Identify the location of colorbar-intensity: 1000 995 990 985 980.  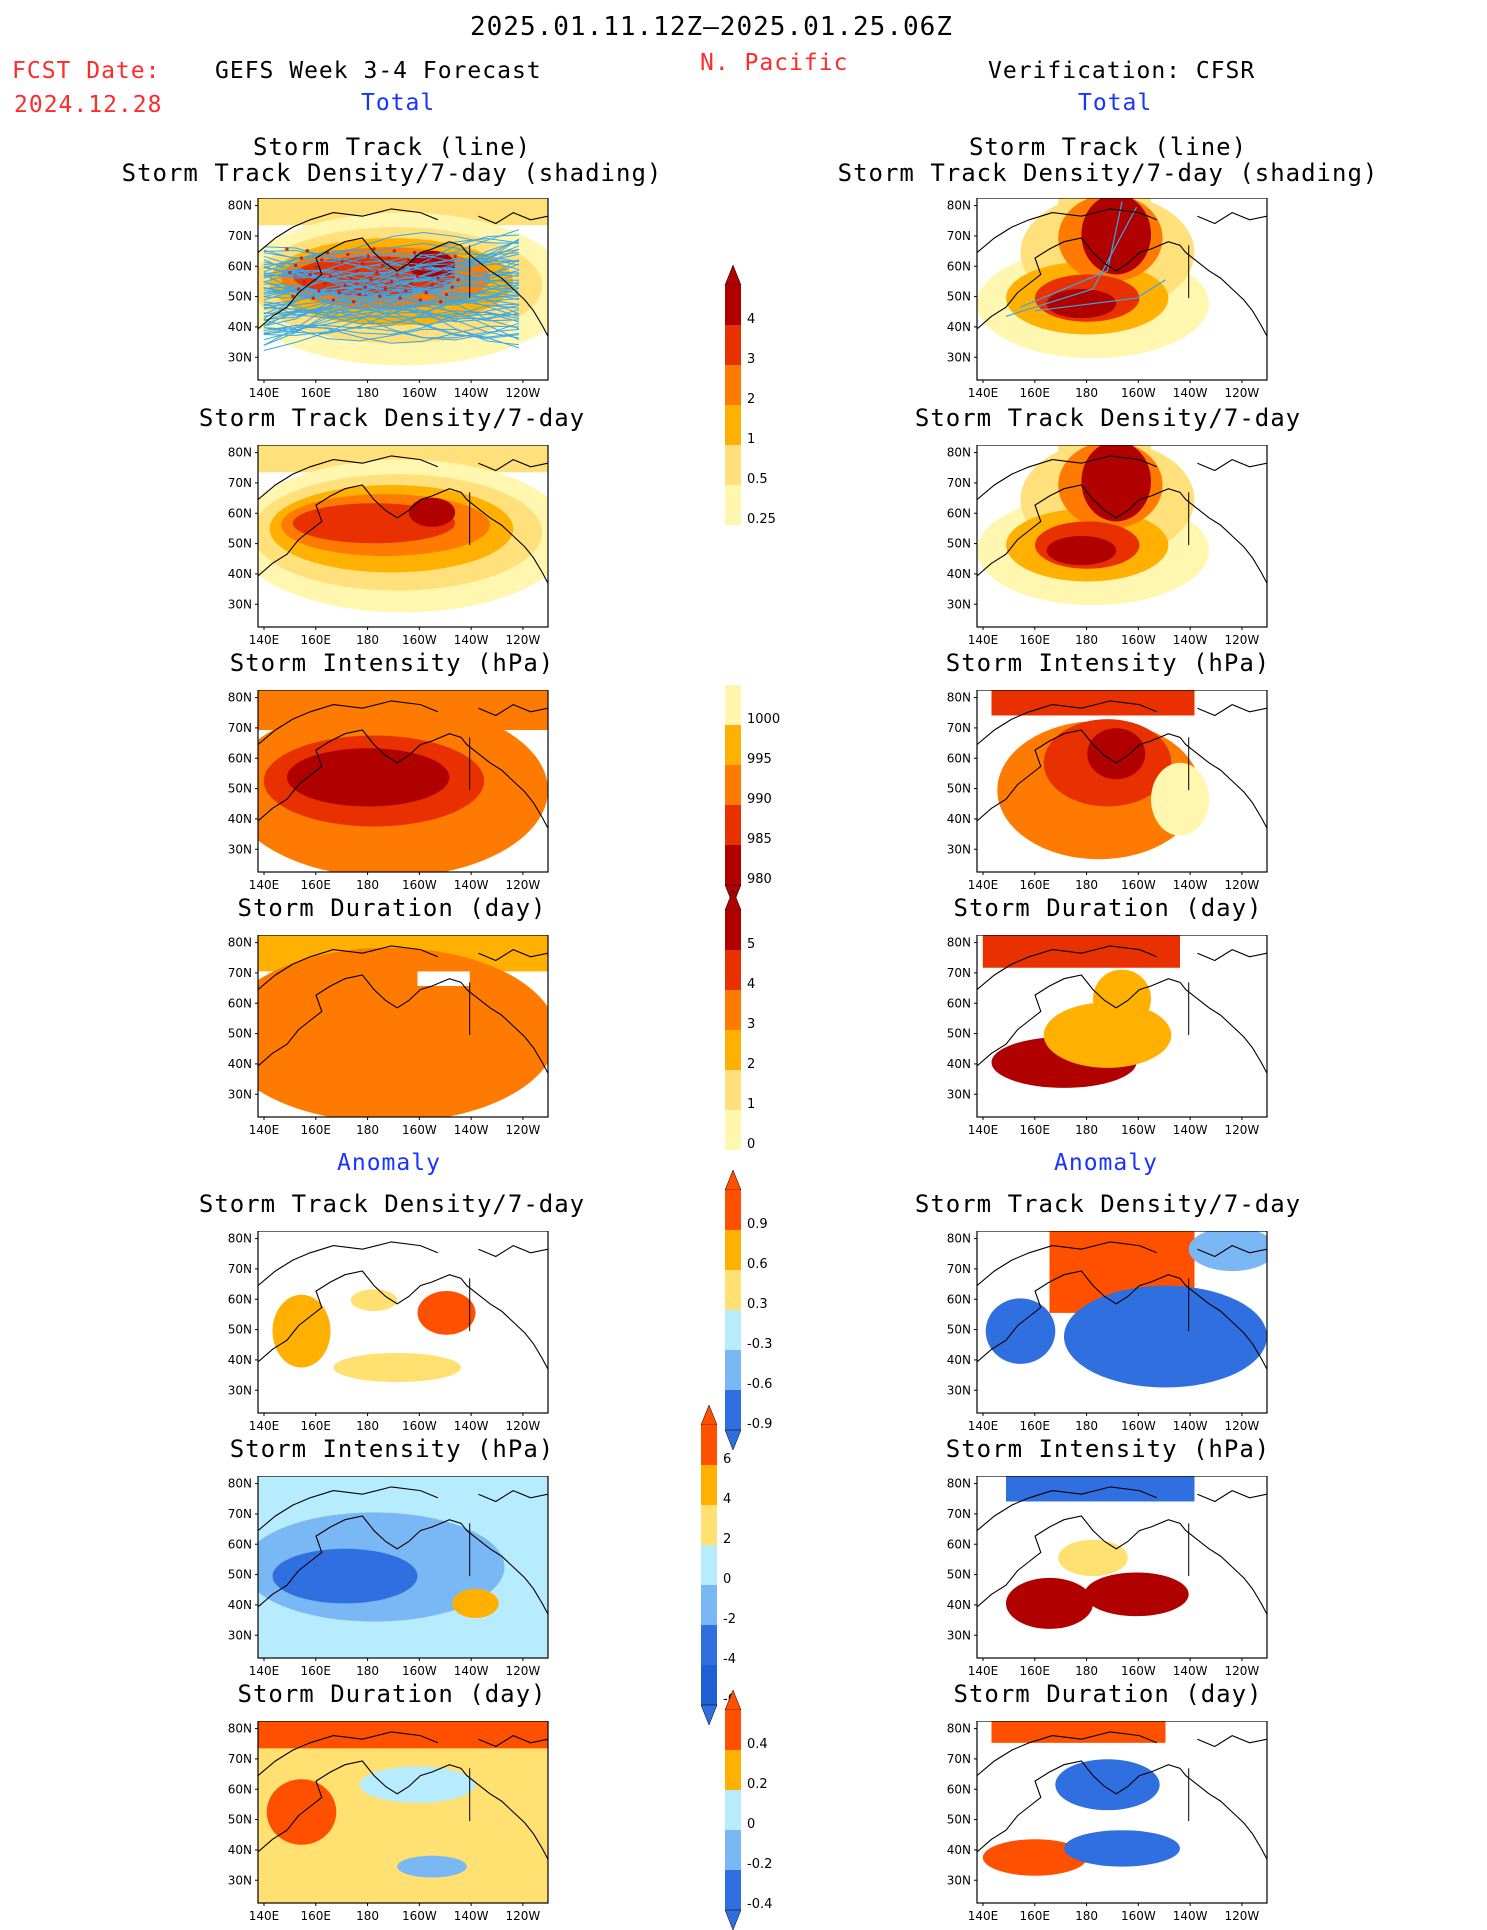
(752, 795).